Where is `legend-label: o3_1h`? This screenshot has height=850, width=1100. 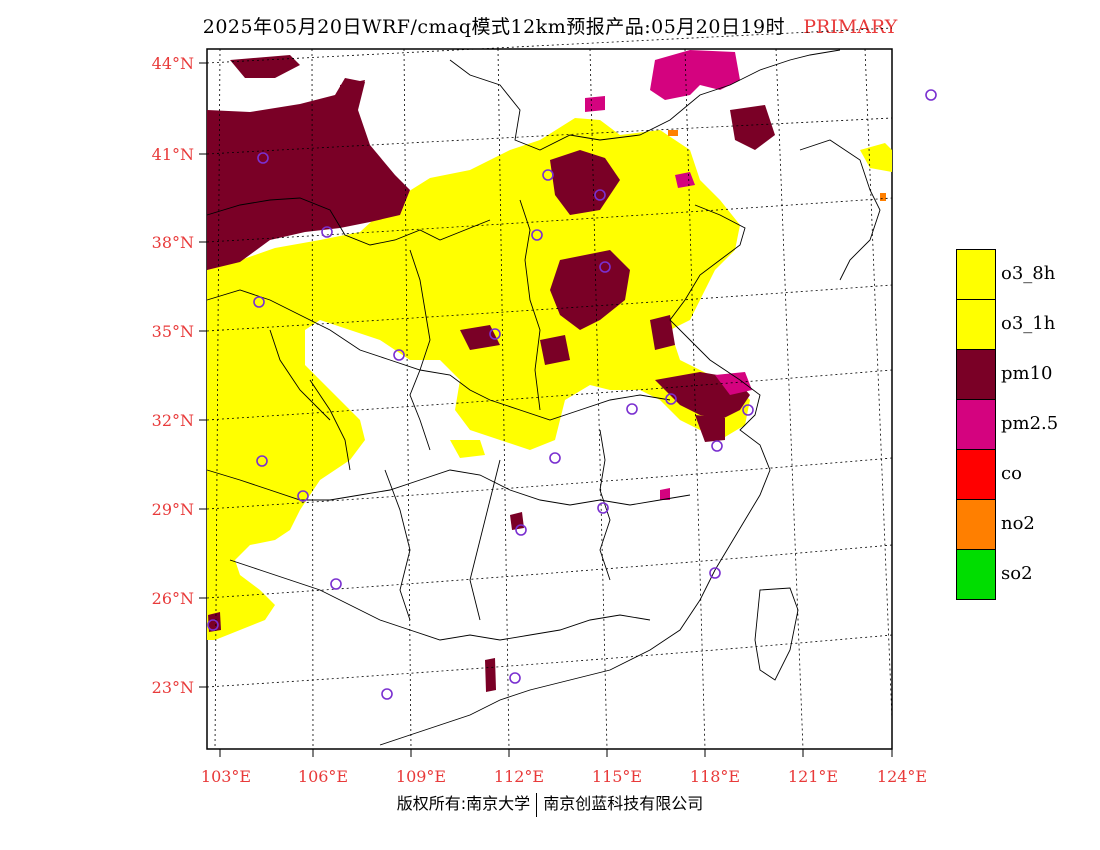
legend-label: o3_1h is located at coordinates (1028, 323).